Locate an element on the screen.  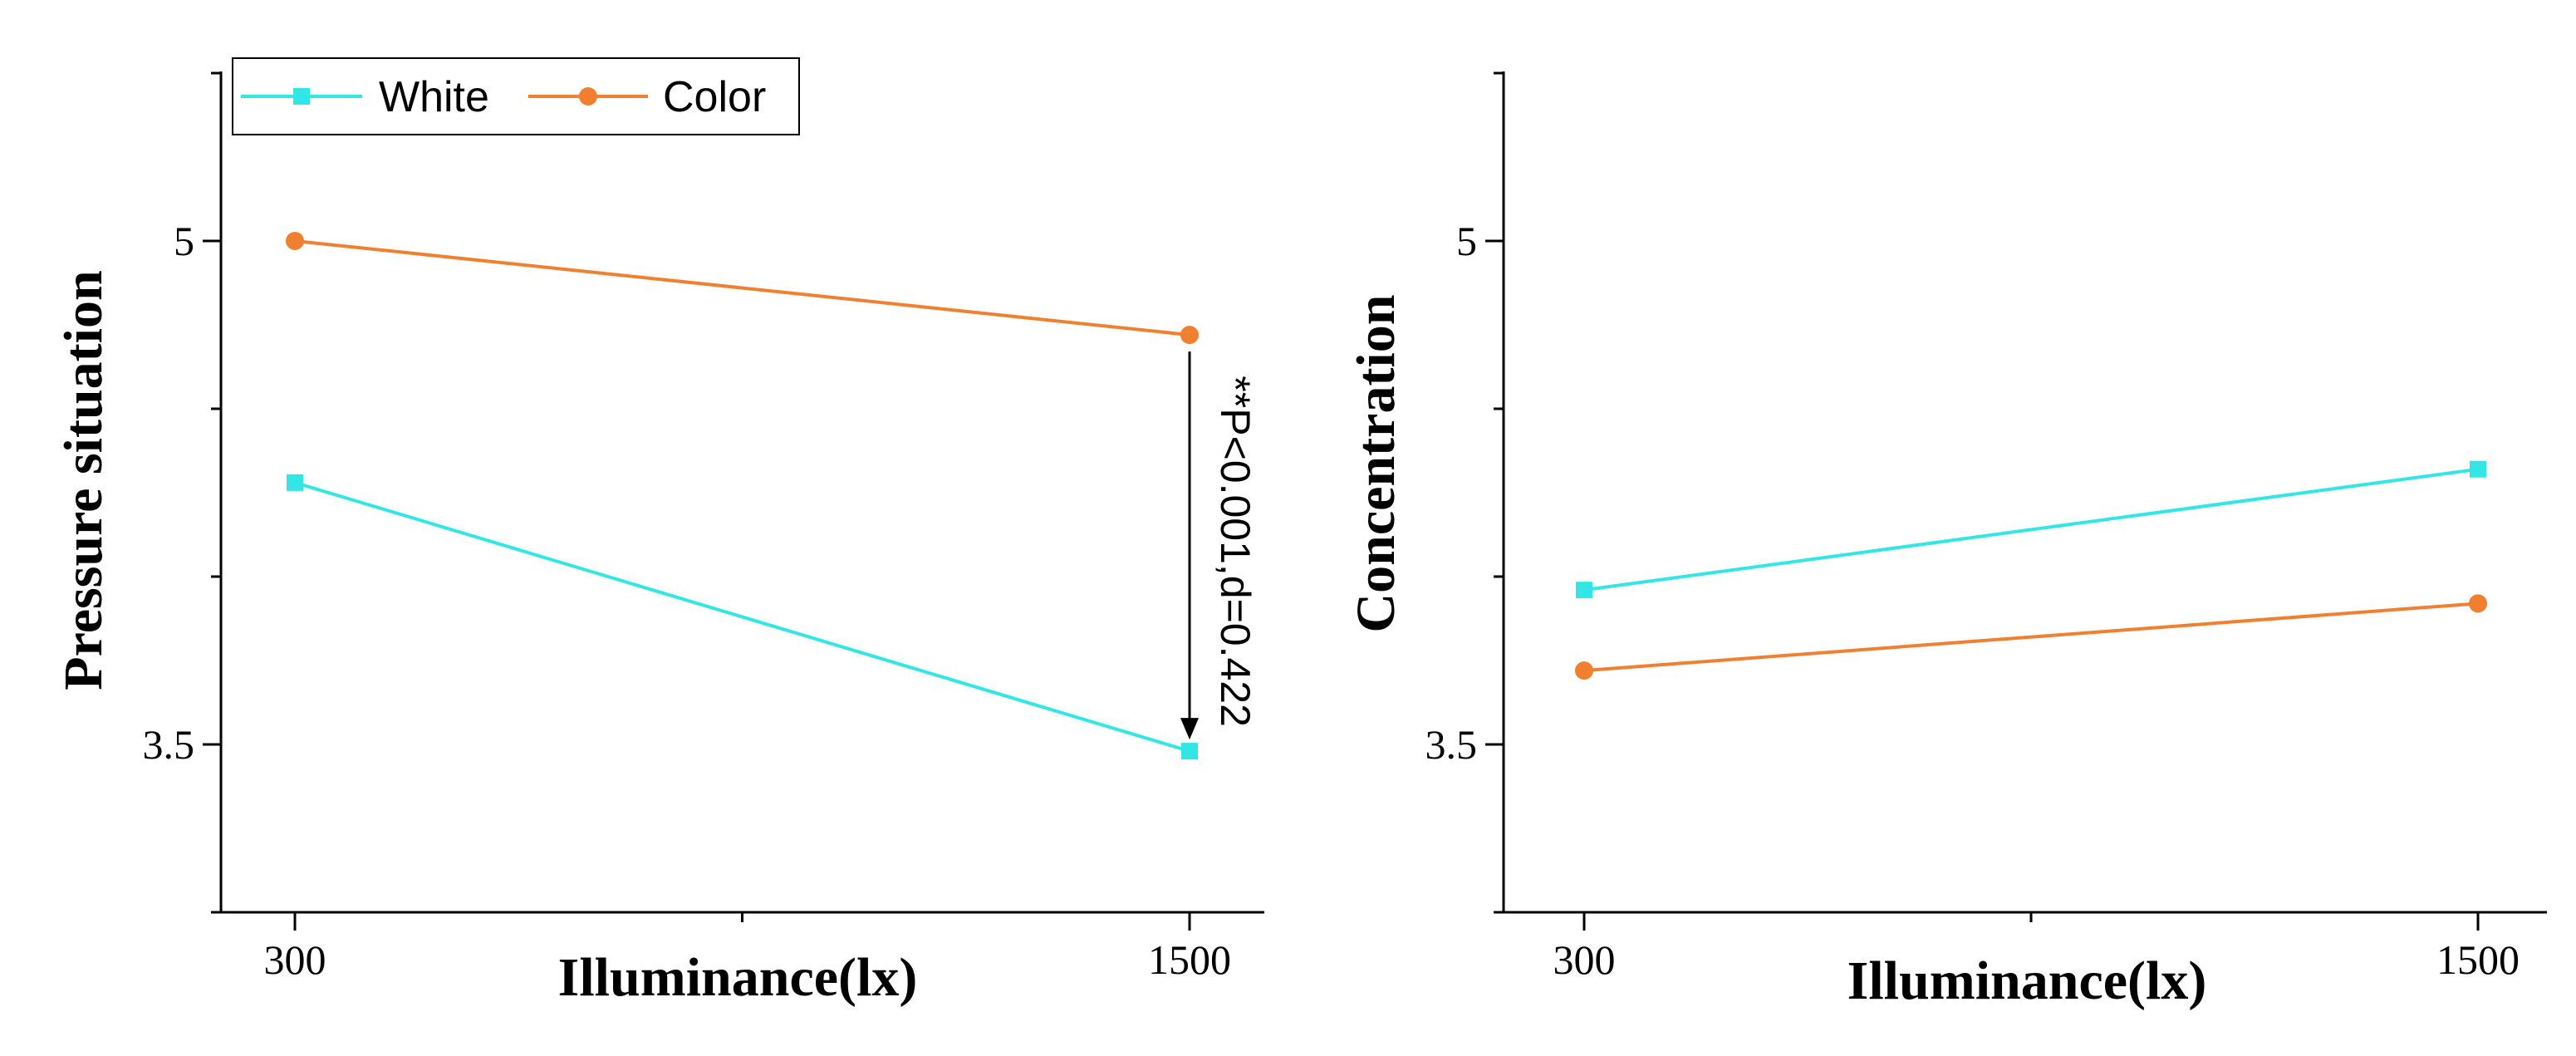
legend-label-white: White is located at coordinates (434, 97).